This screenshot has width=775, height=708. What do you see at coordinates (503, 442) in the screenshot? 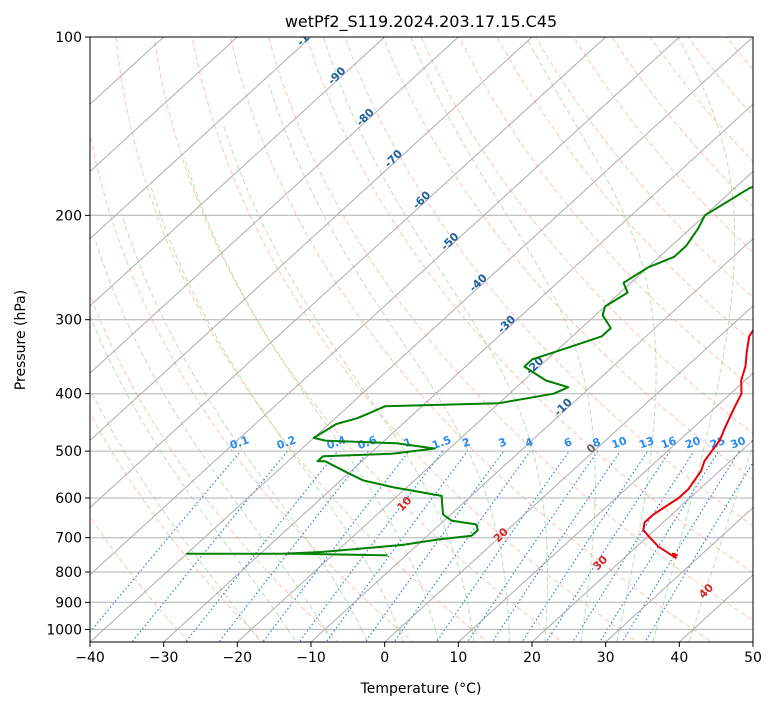
I see `mixing-ratio-label: 3` at bounding box center [503, 442].